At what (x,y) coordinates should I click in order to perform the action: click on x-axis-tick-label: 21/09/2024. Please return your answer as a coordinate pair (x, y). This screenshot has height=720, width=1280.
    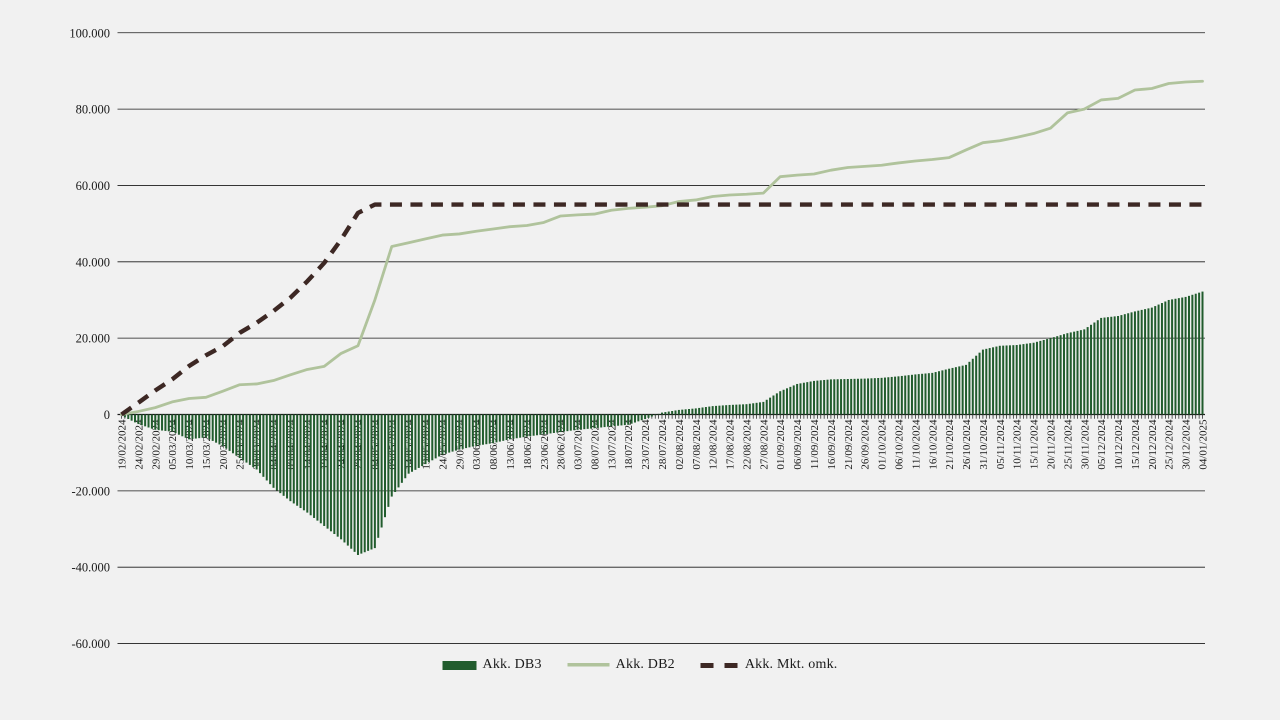
    Looking at the image, I should click on (849, 444).